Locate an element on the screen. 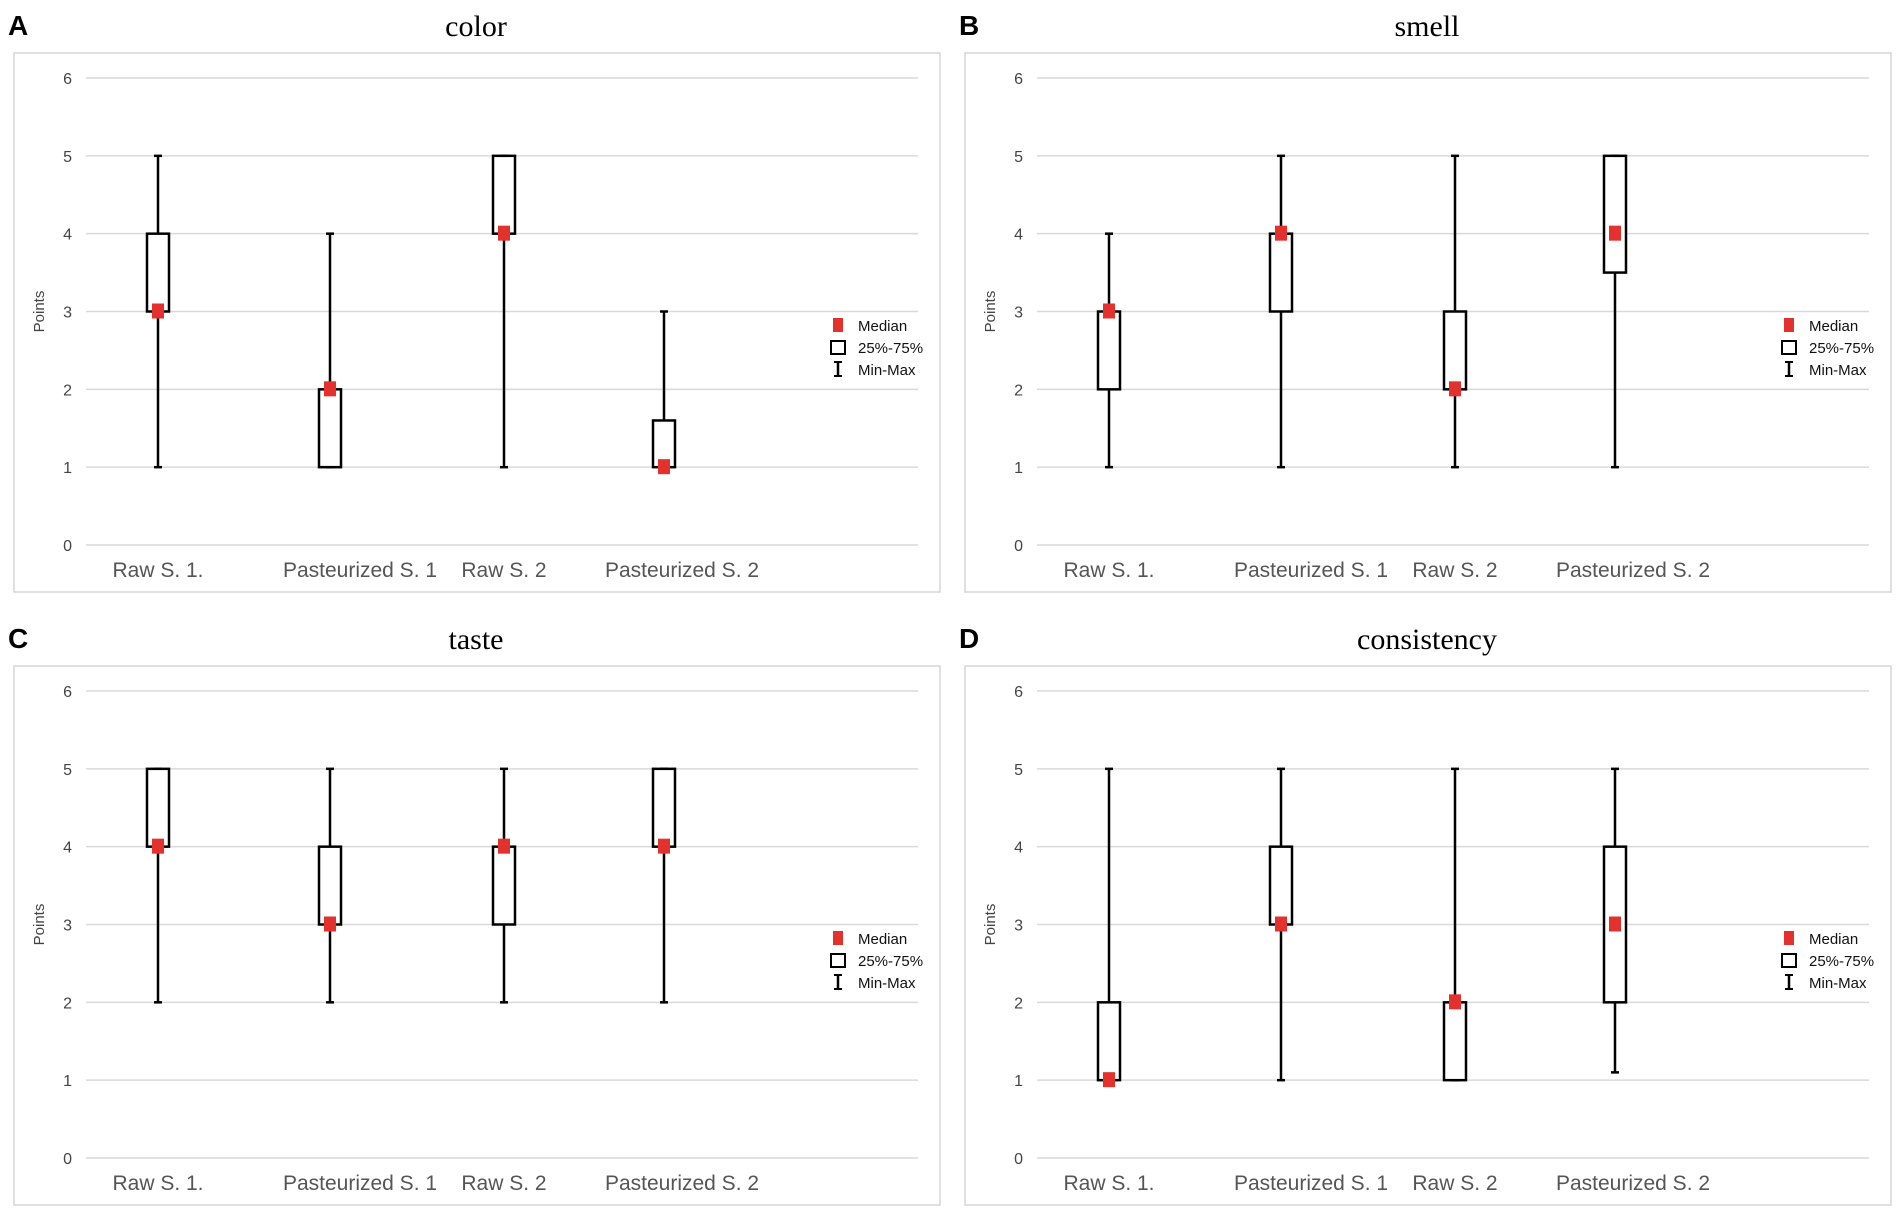 This screenshot has width=1902, height=1225. chart-title: color is located at coordinates (476, 26).